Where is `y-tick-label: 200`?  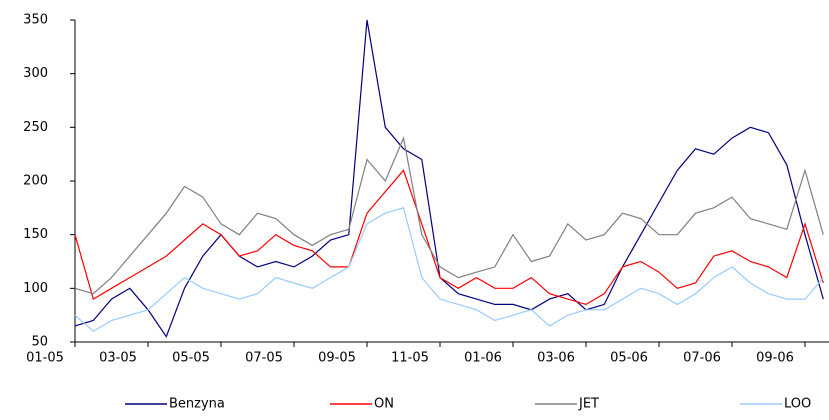
y-tick-label: 200 is located at coordinates (35, 181).